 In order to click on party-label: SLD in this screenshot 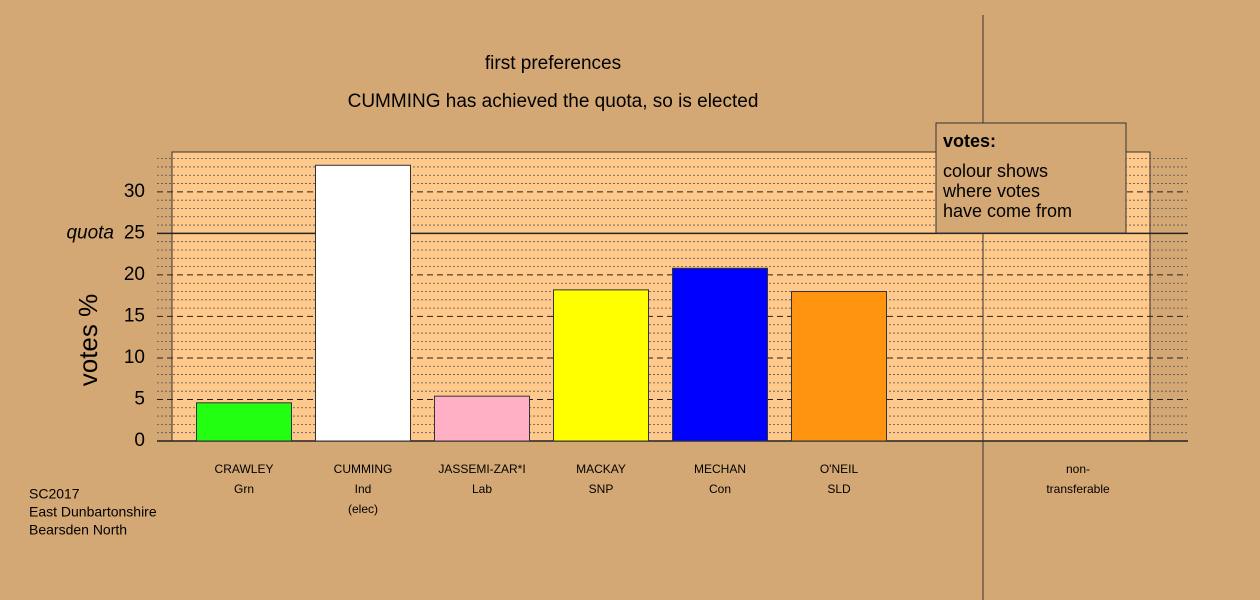, I will do `click(839, 489)`.